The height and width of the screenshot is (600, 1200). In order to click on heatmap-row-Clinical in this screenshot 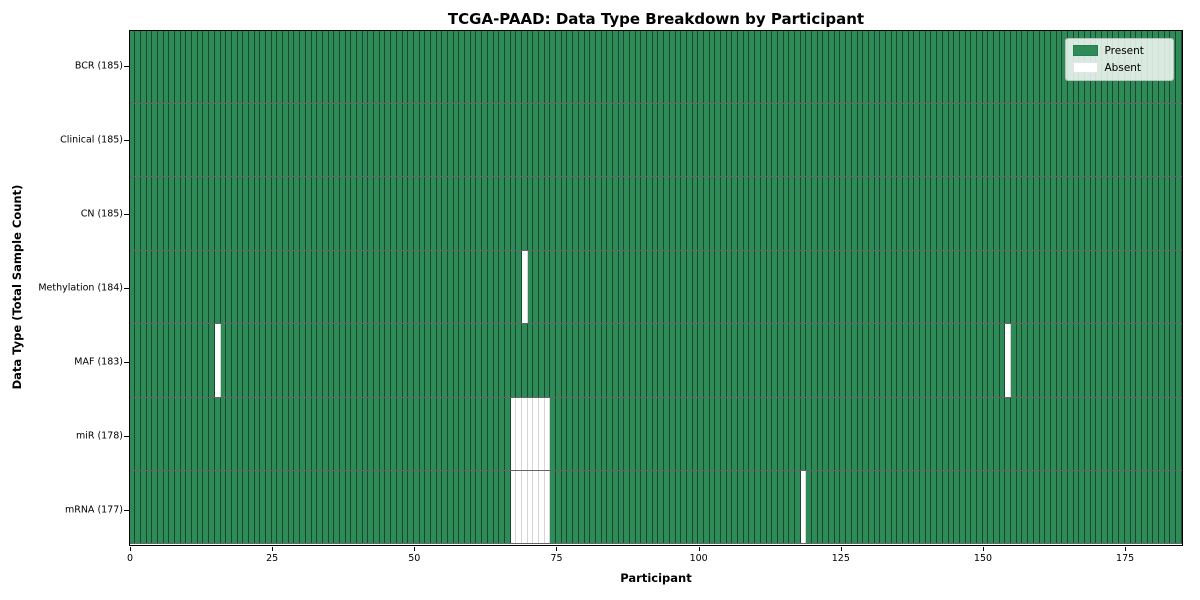, I will do `click(655, 140)`.